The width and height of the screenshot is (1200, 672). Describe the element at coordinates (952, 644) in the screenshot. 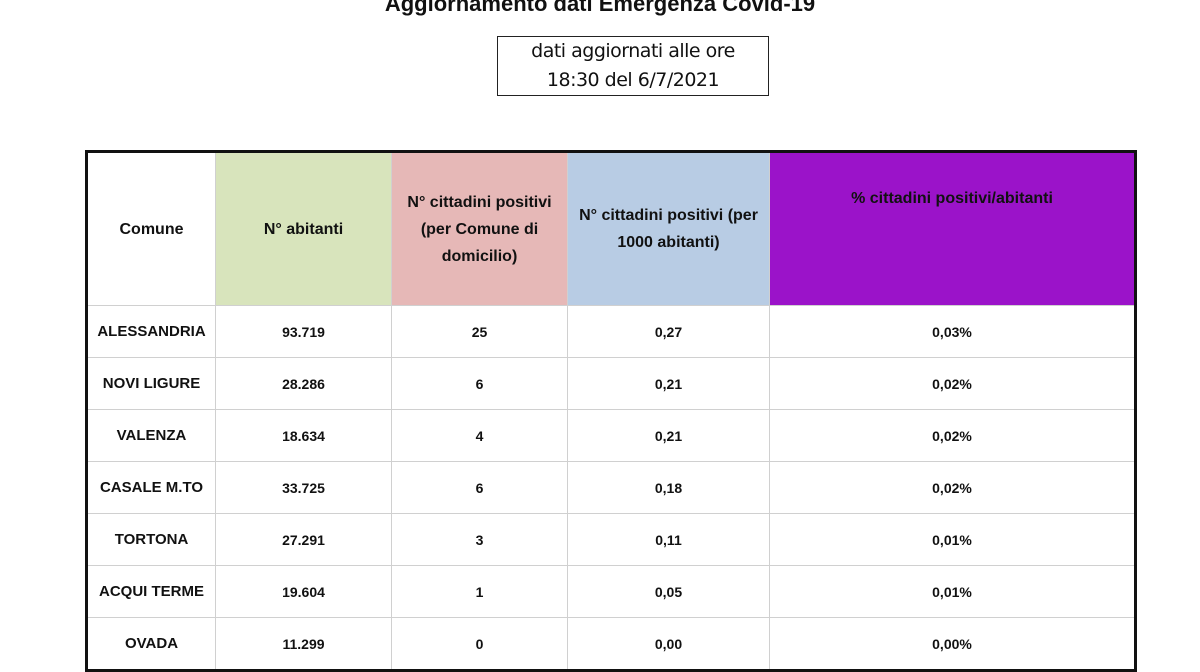

I see `cell-percent: 0,00%` at that location.